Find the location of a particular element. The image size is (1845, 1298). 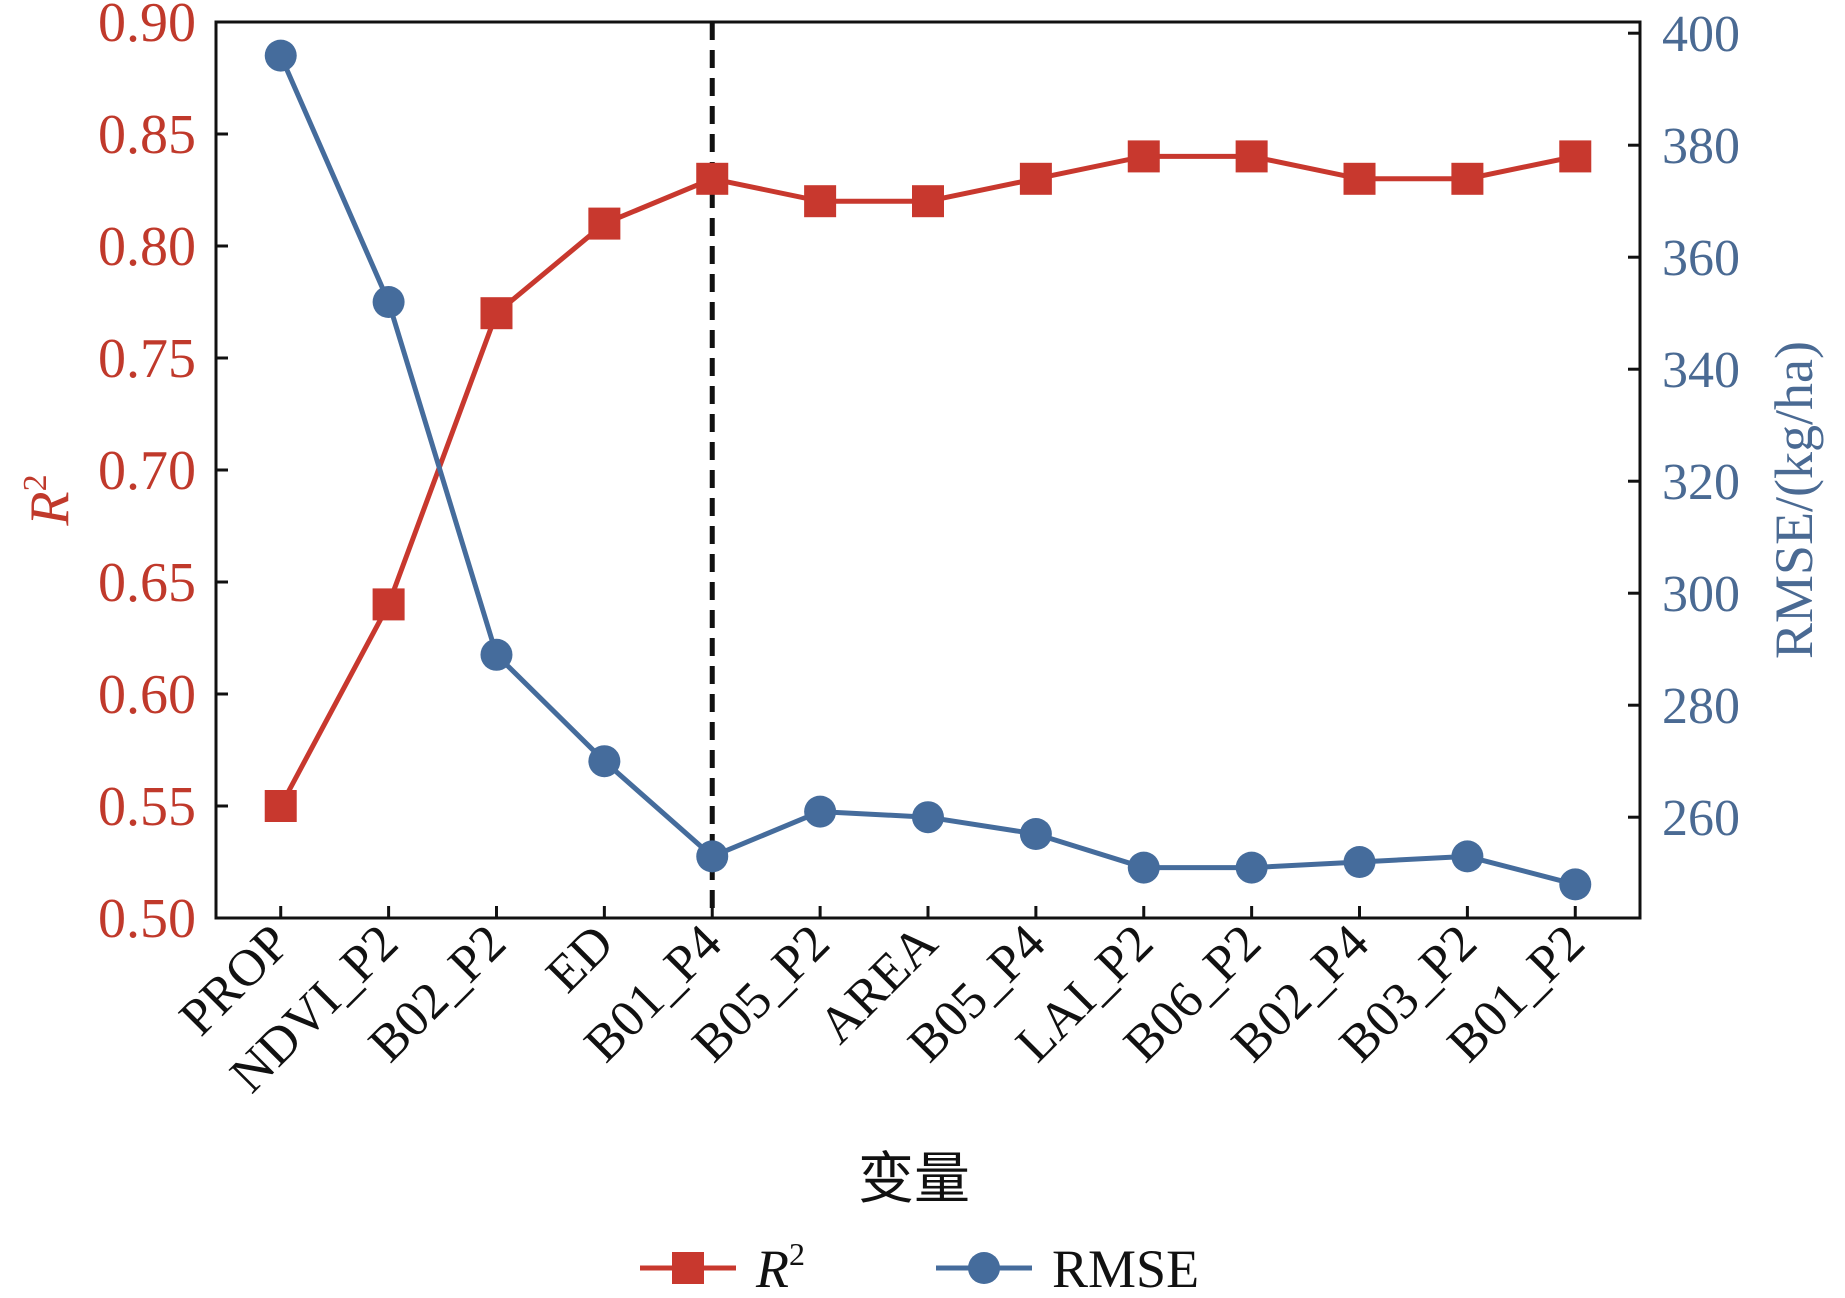

y-right-tick-label: 360 is located at coordinates (1701, 258).